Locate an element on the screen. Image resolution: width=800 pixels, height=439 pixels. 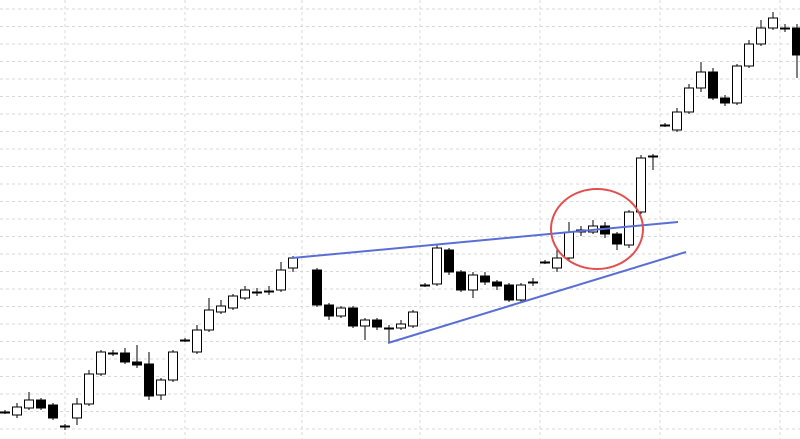
upper-trend-line is located at coordinates (485, 240).